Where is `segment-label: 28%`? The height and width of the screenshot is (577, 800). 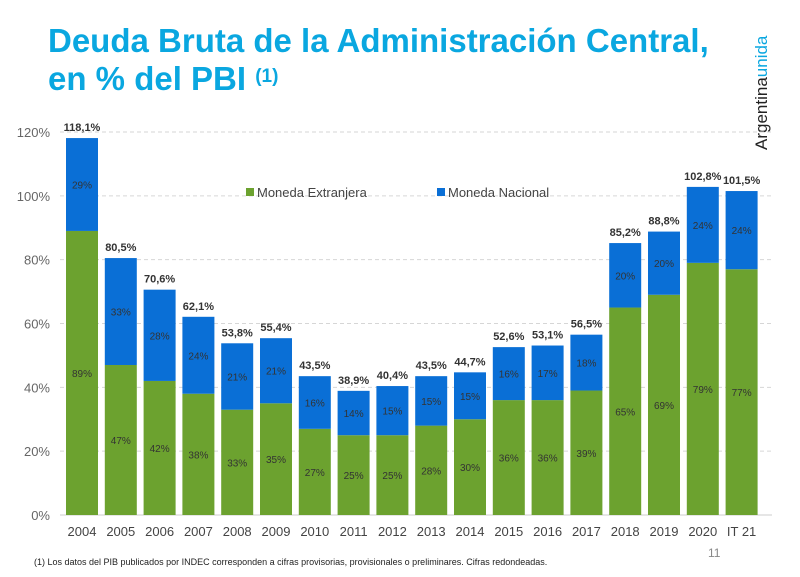 segment-label: 28% is located at coordinates (160, 336).